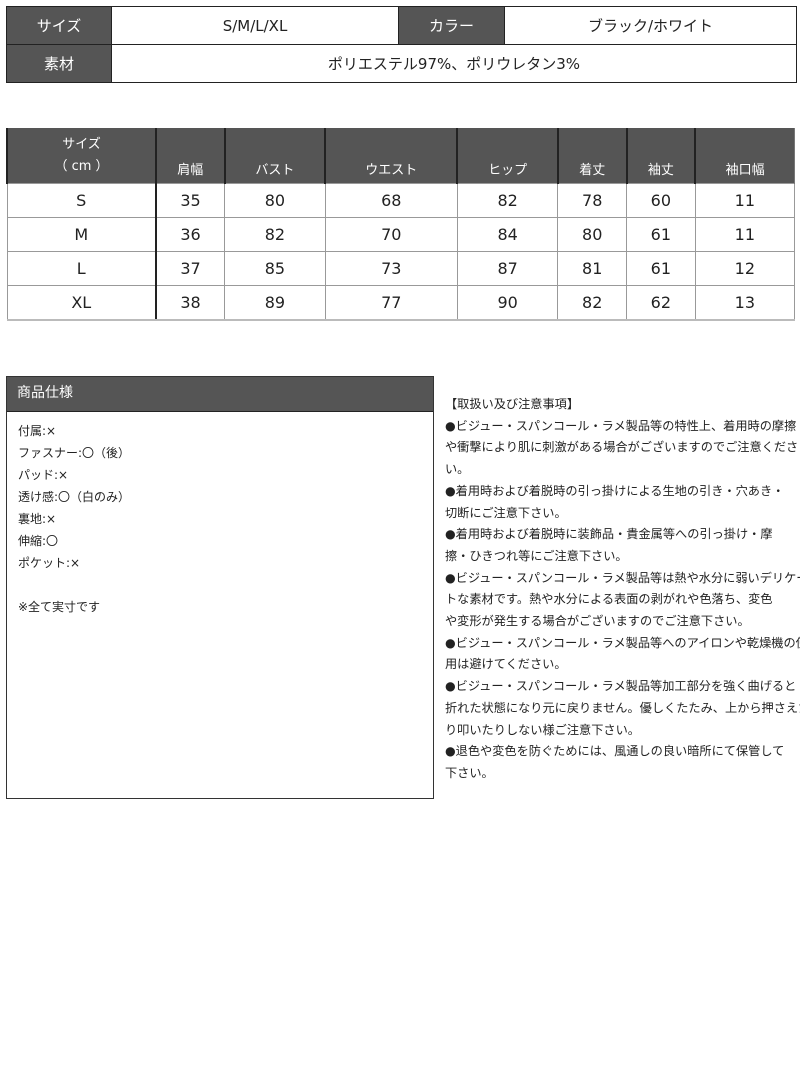  Describe the element at coordinates (660, 156) in the screenshot. I see `column-header: 袖丈` at that location.